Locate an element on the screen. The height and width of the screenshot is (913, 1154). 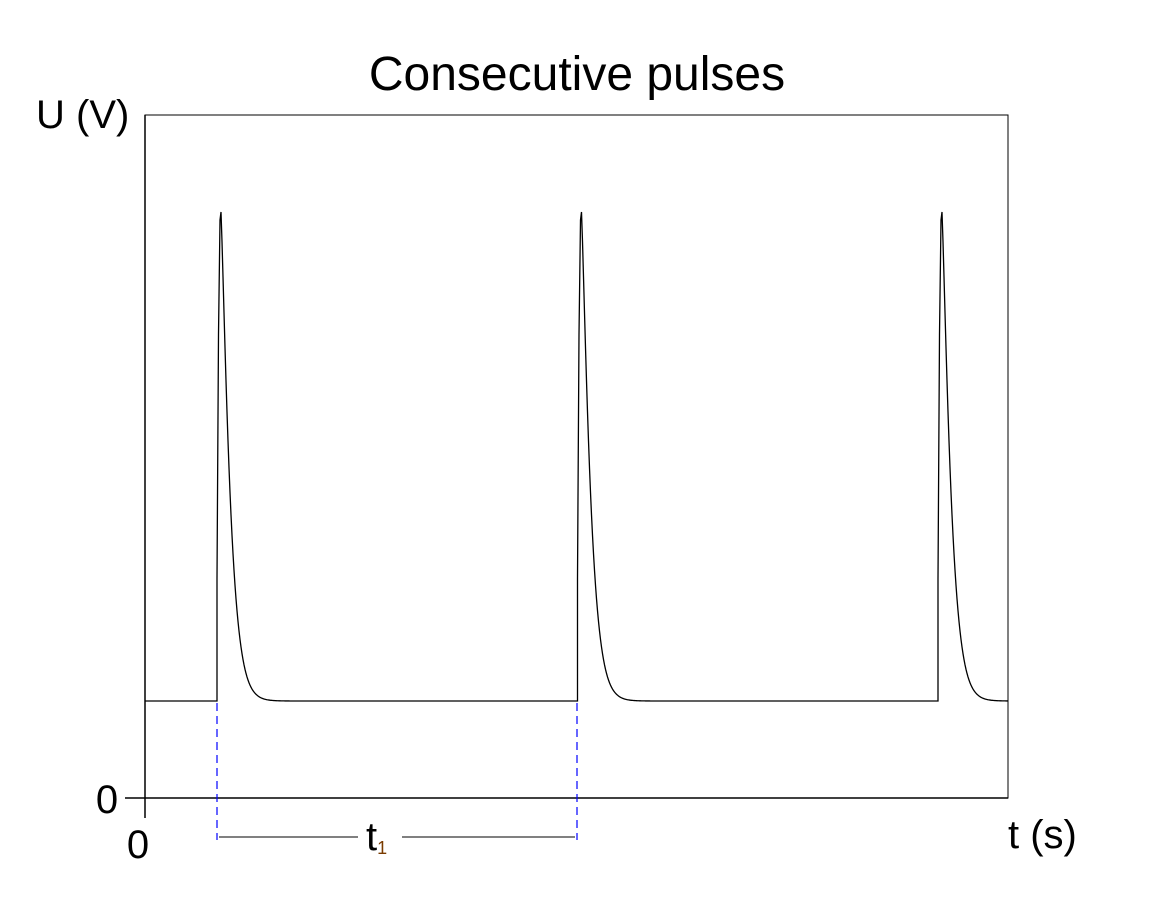
period-annotation: t1 is located at coordinates (397, 781).